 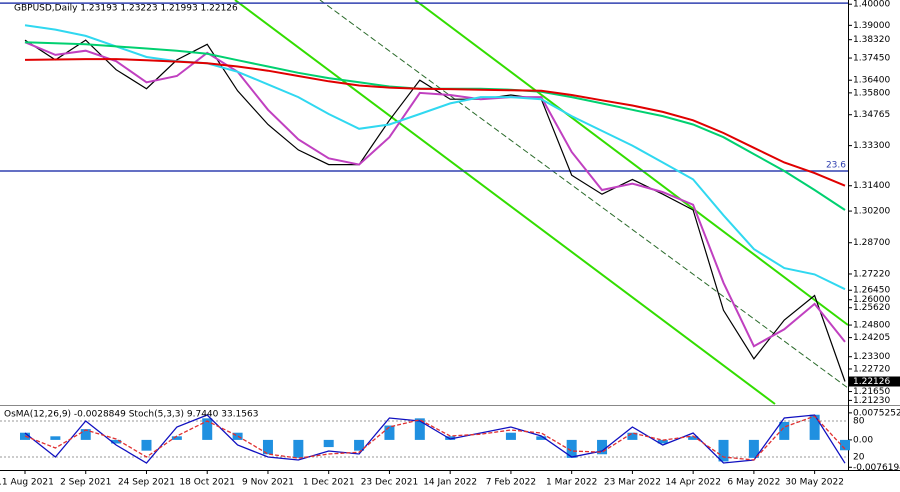 I want to click on fibo-label: 23.6, so click(x=836, y=165).